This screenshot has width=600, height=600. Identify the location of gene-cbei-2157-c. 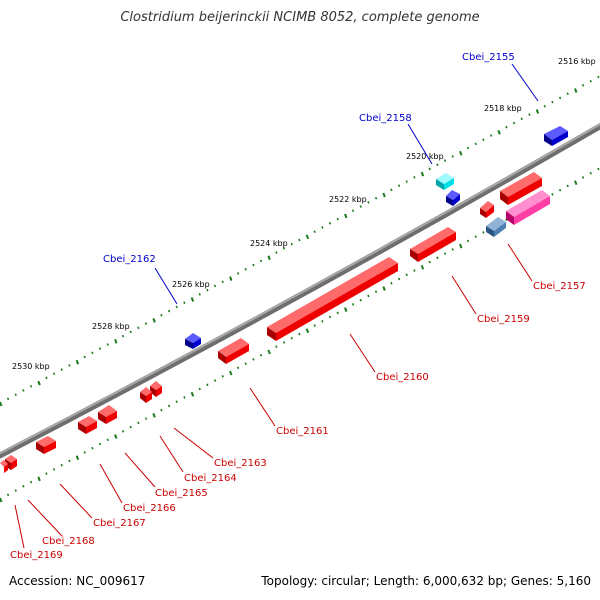
(487, 209).